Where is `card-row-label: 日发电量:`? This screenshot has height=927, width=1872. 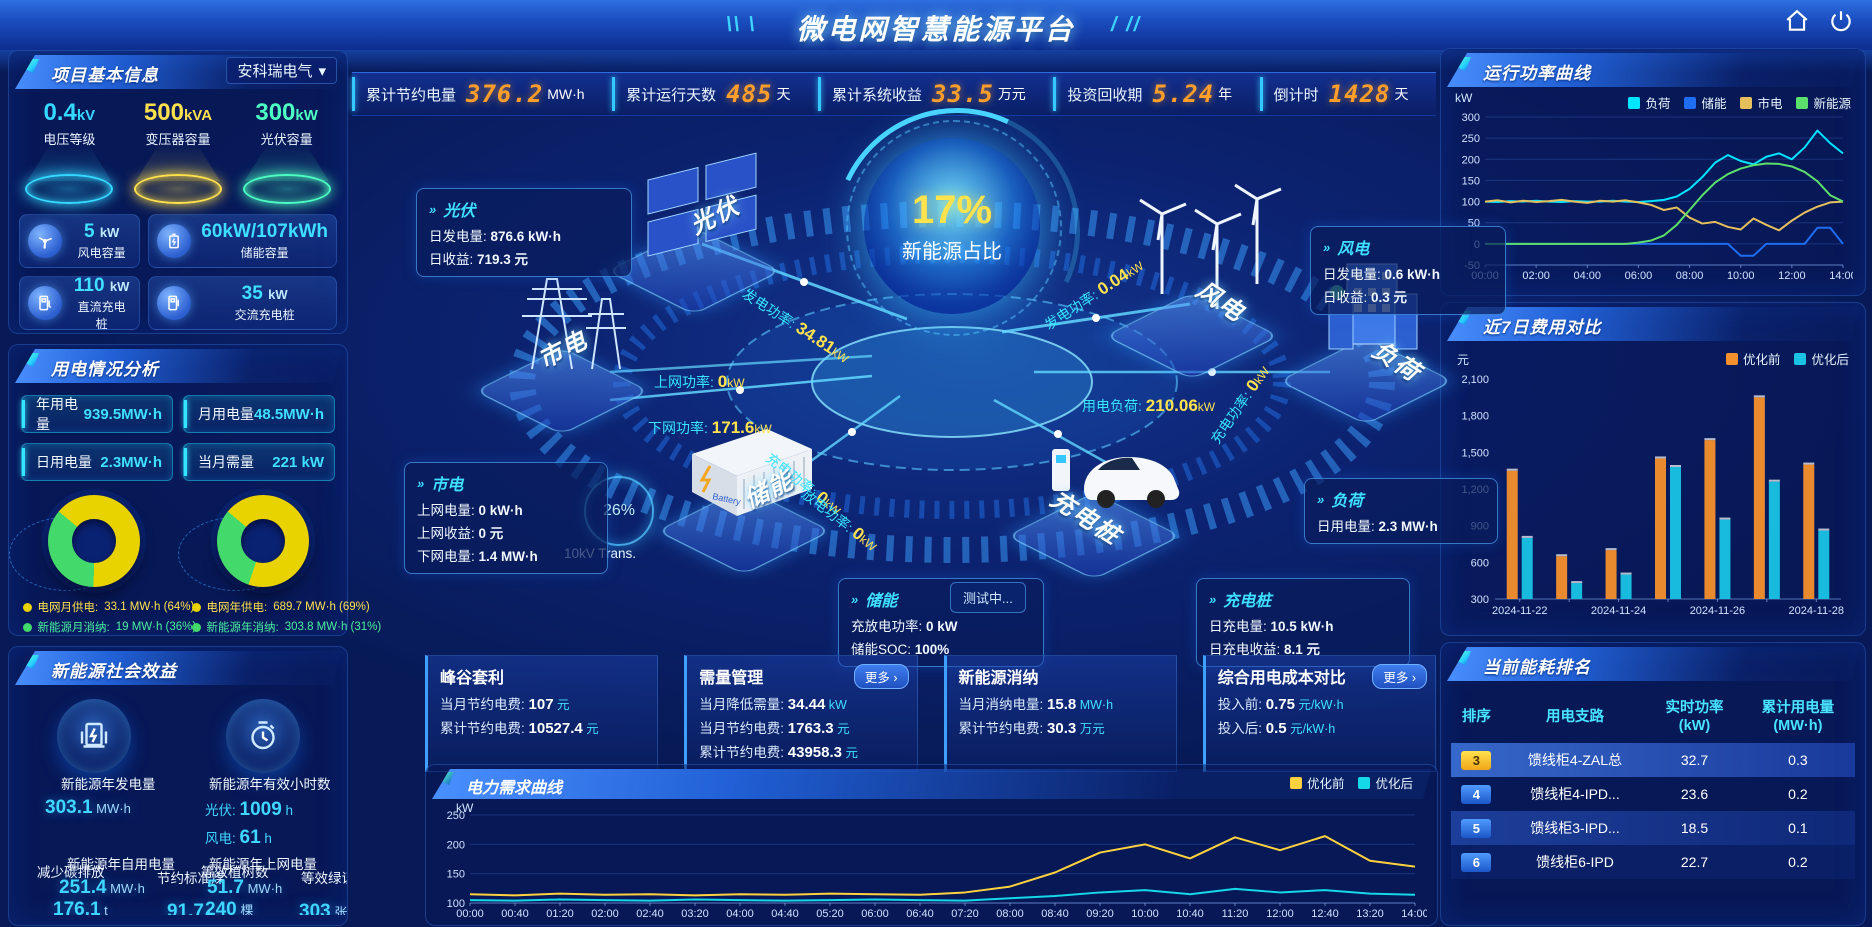 card-row-label: 日发电量: is located at coordinates (460, 236).